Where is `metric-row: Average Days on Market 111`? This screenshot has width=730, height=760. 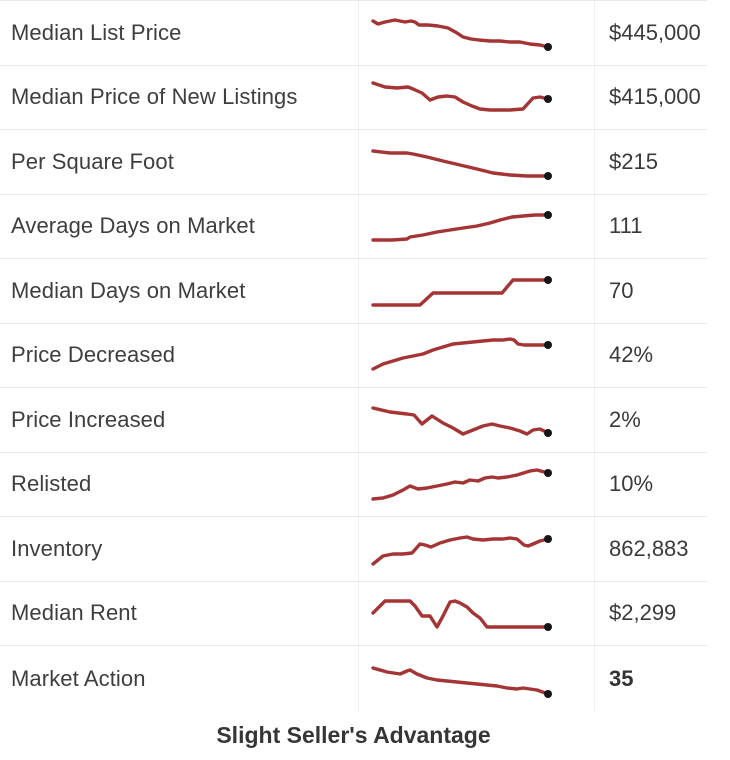
metric-row: Average Days on Market 111 is located at coordinates (353, 226).